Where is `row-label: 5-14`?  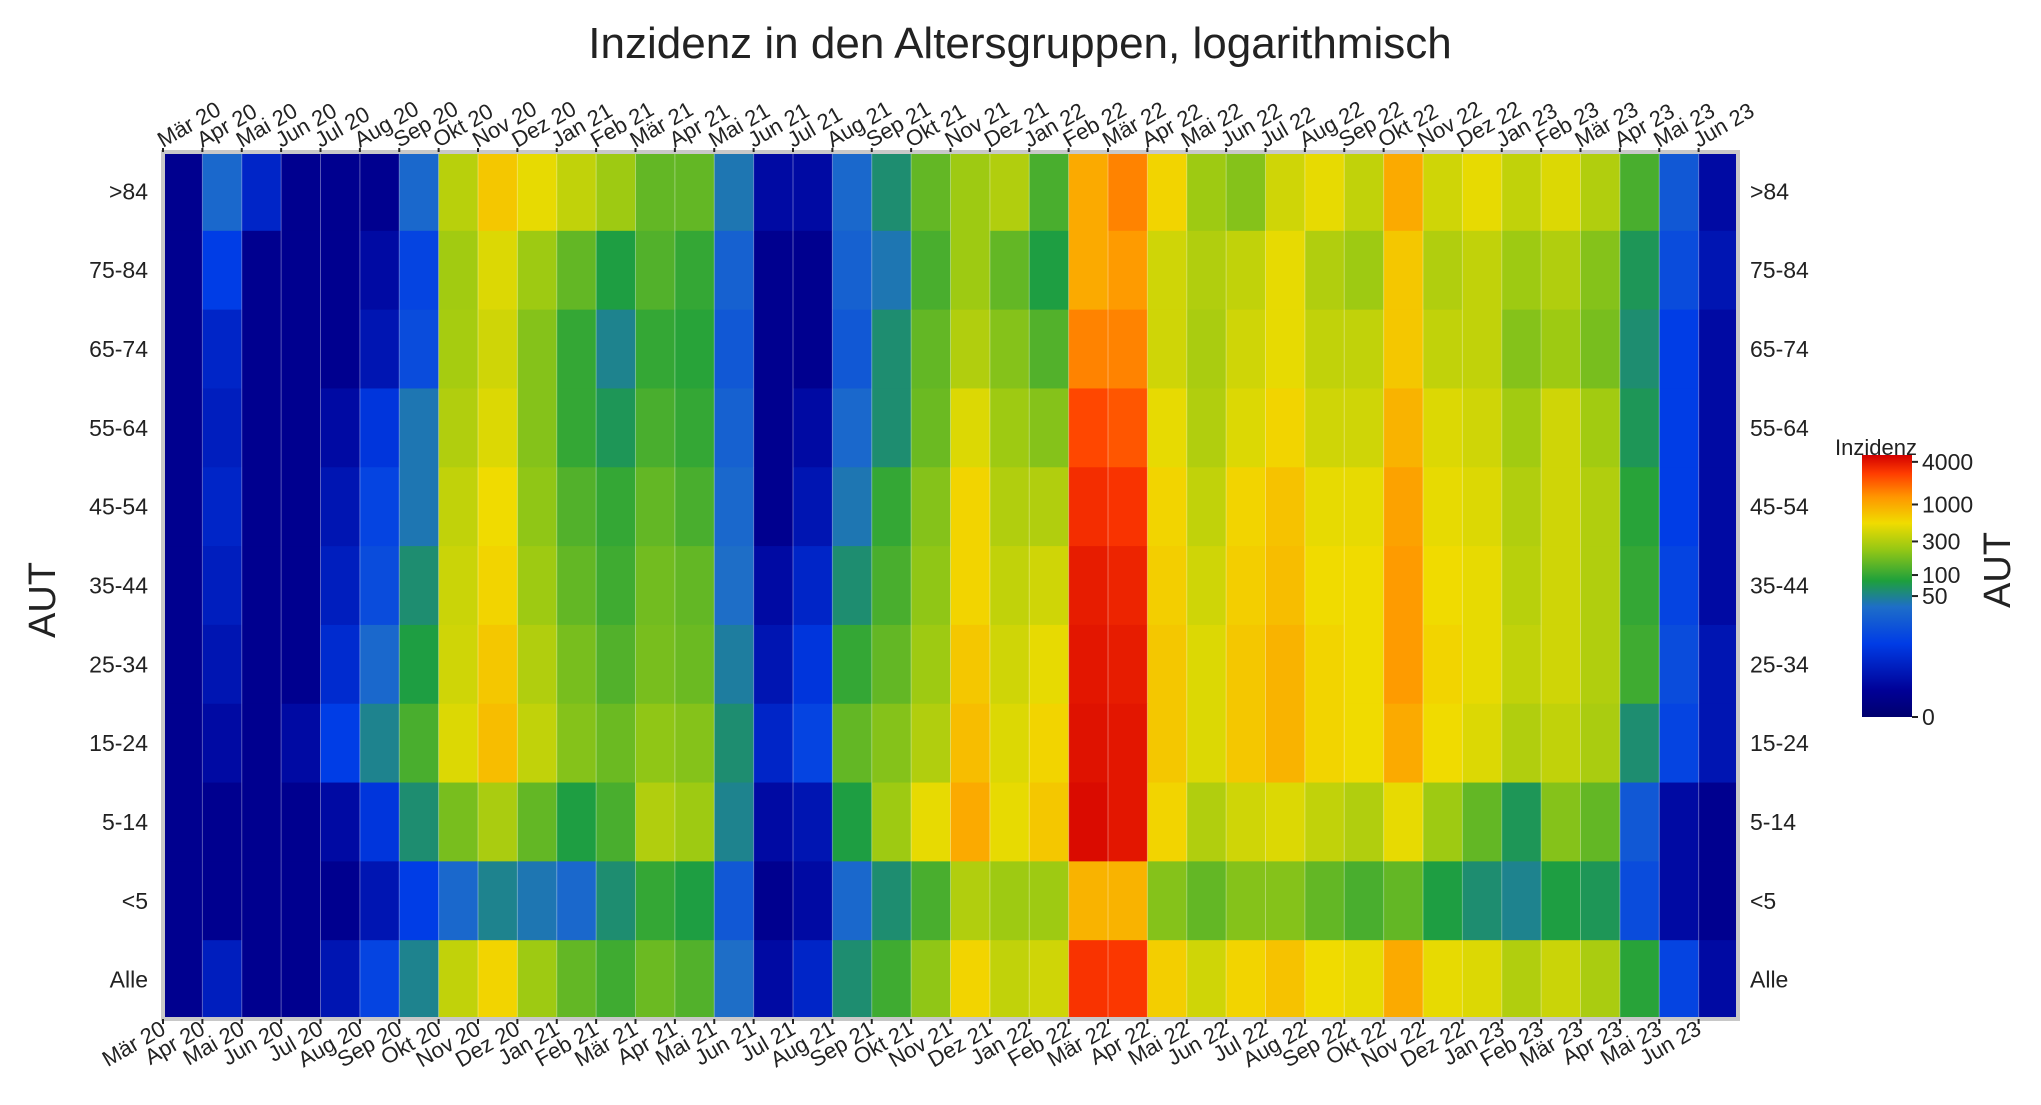 row-label: 5-14 is located at coordinates (125, 822).